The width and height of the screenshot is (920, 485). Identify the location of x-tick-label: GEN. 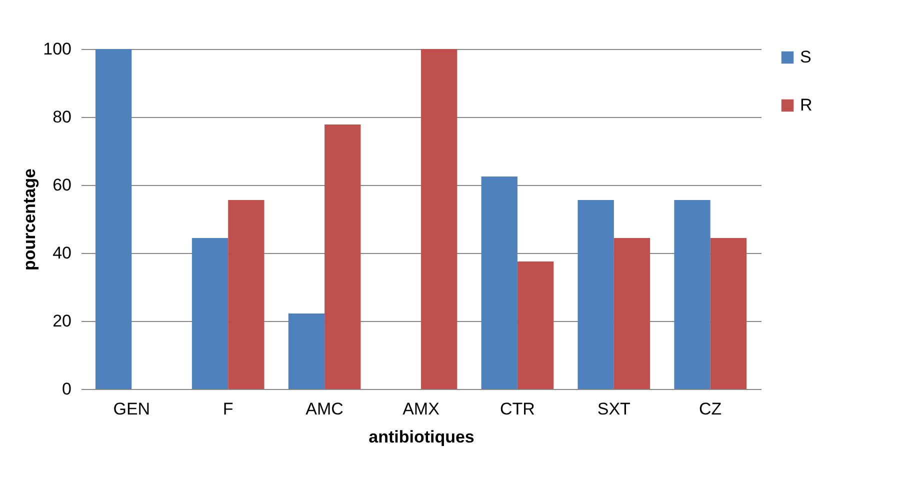
(131, 409).